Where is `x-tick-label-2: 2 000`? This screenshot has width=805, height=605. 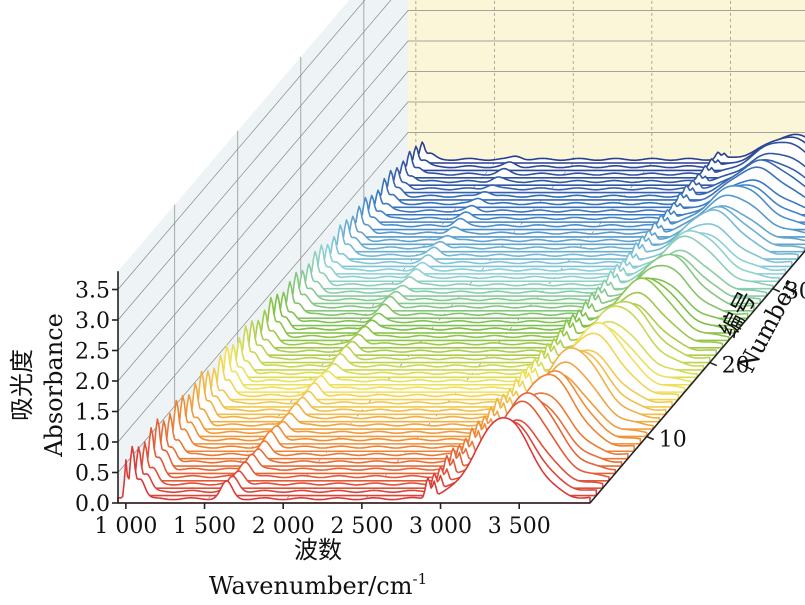 x-tick-label-2: 2 000 is located at coordinates (283, 526).